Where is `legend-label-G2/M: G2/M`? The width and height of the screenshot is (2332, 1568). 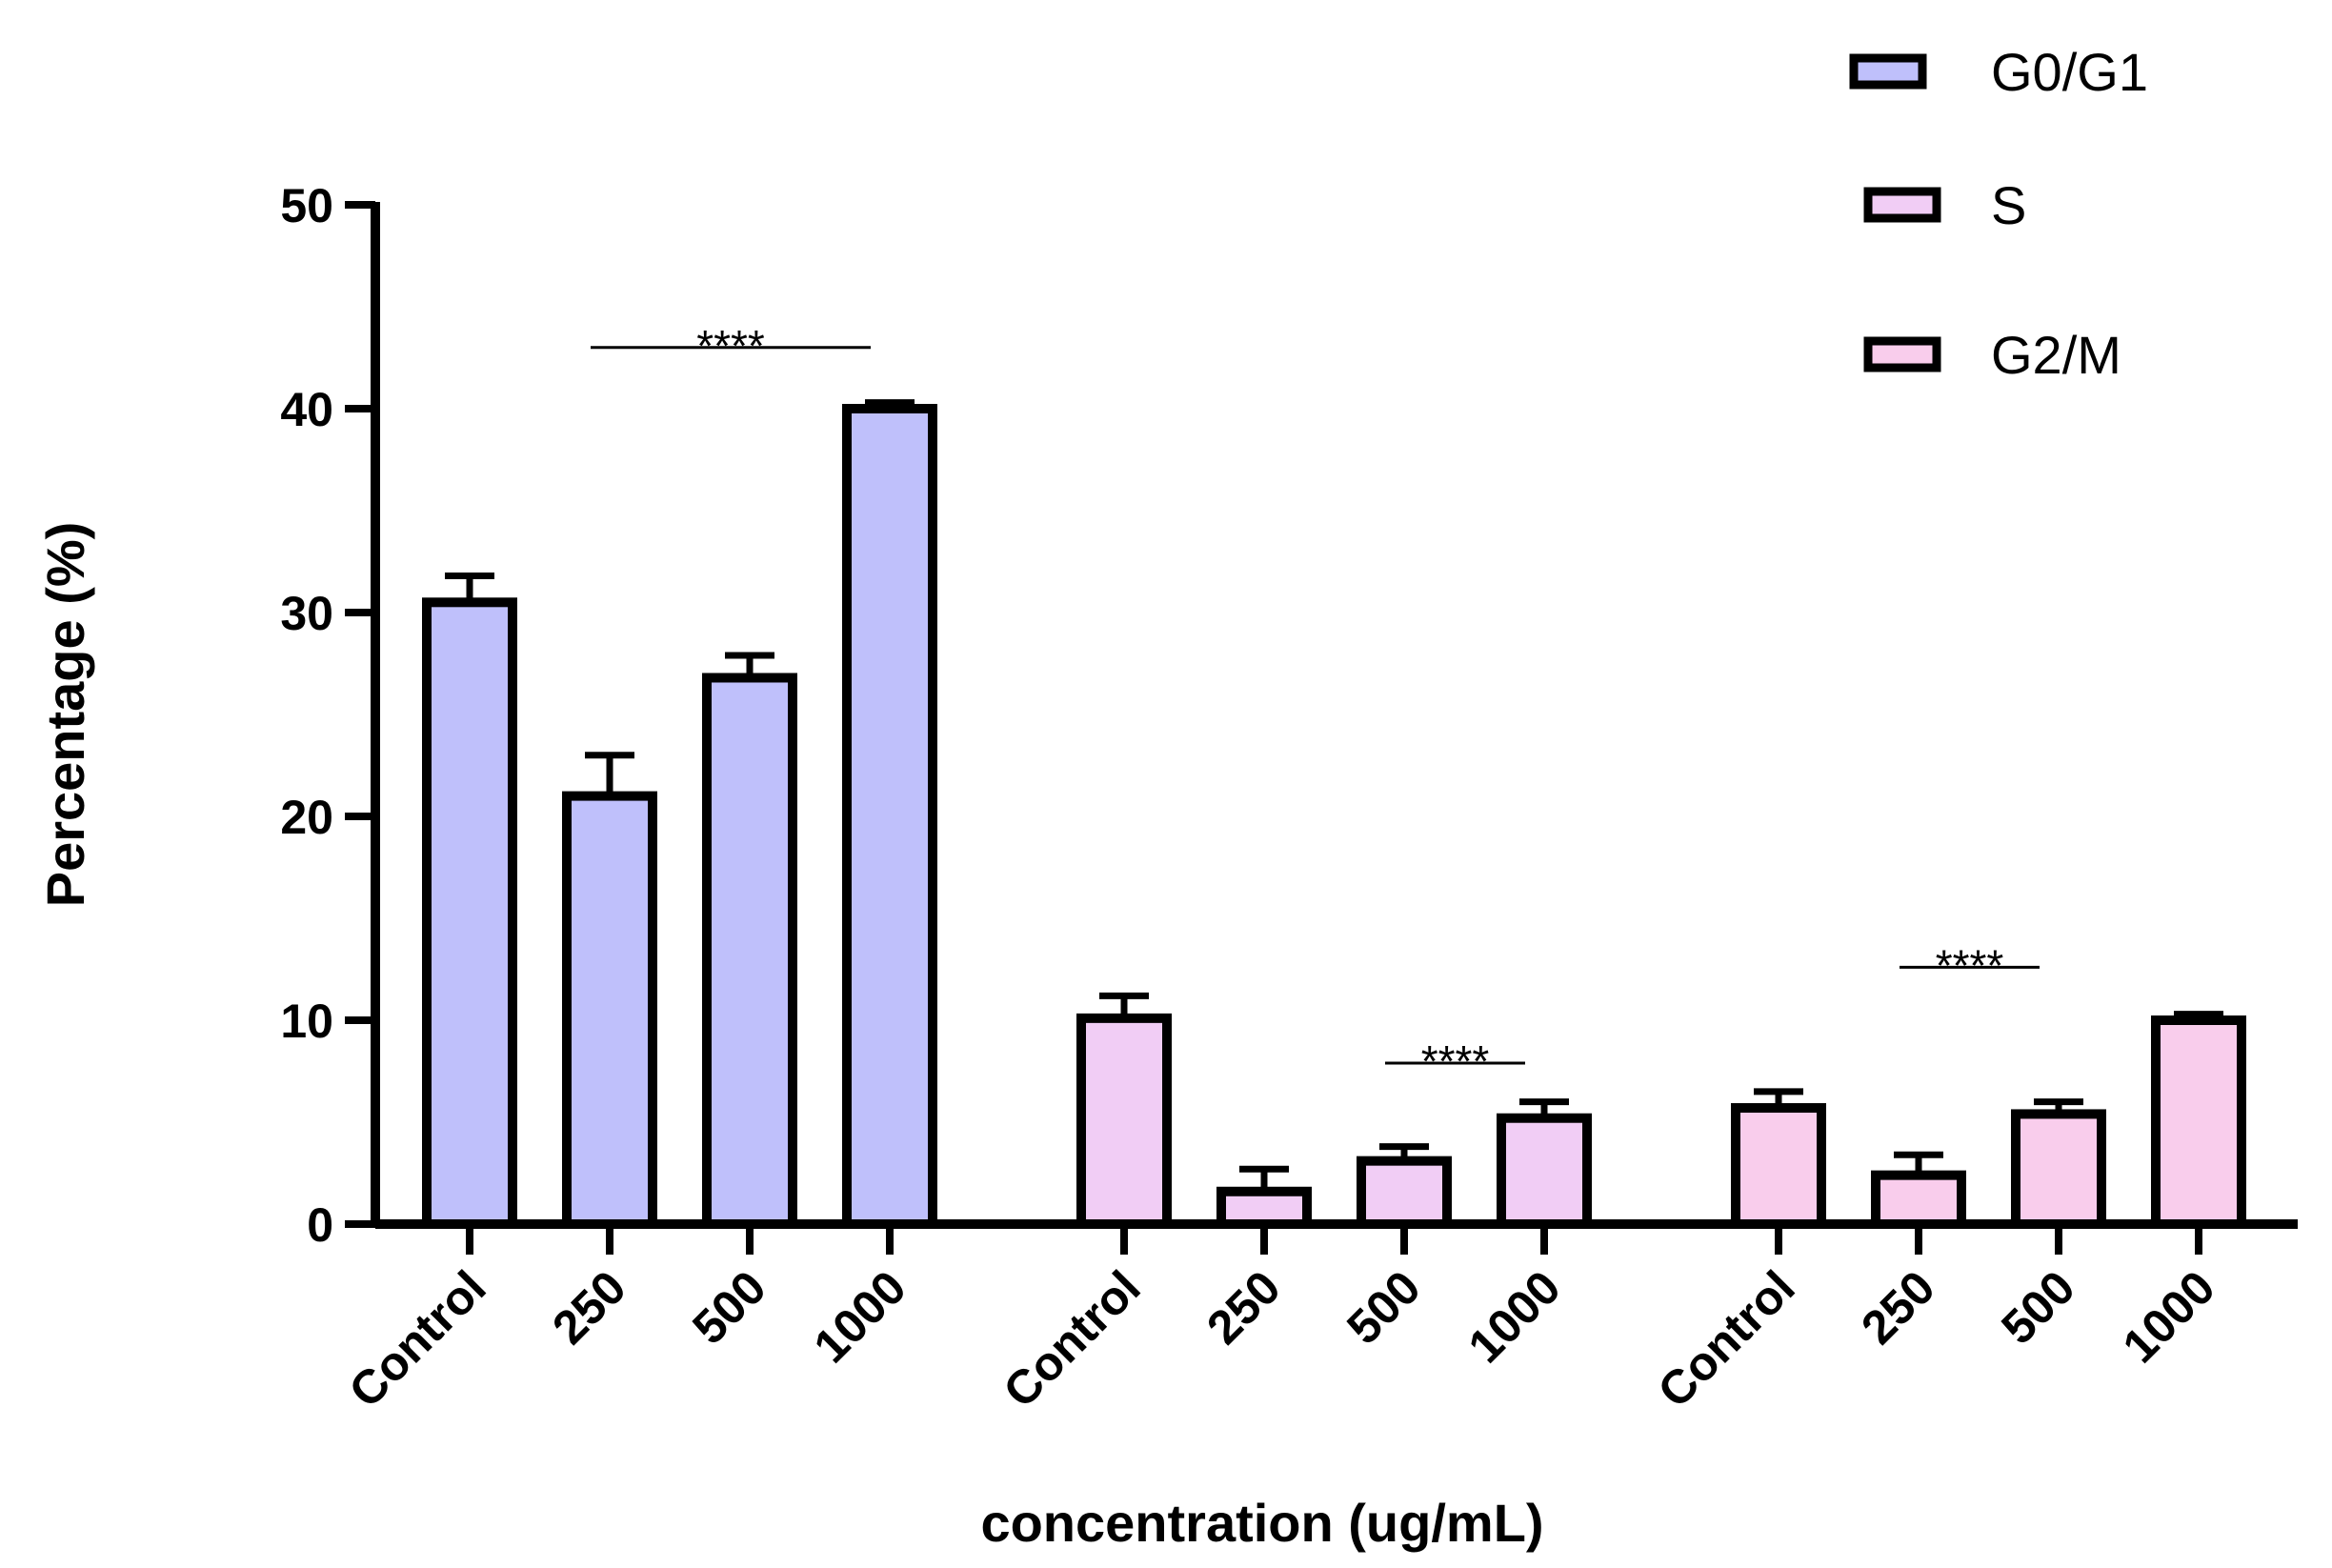
legend-label-G2/M: G2/M is located at coordinates (2056, 355).